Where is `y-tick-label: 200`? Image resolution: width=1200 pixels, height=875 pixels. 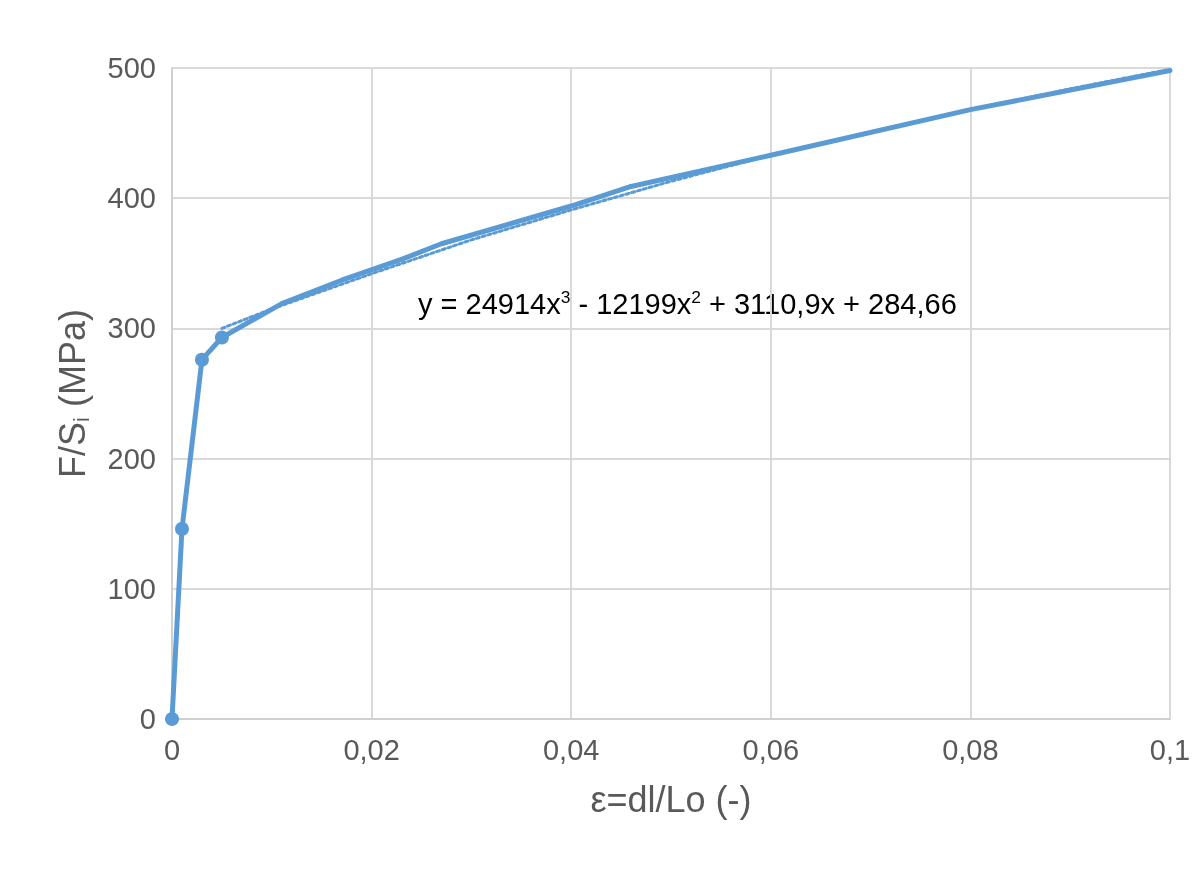 y-tick-label: 200 is located at coordinates (131, 458).